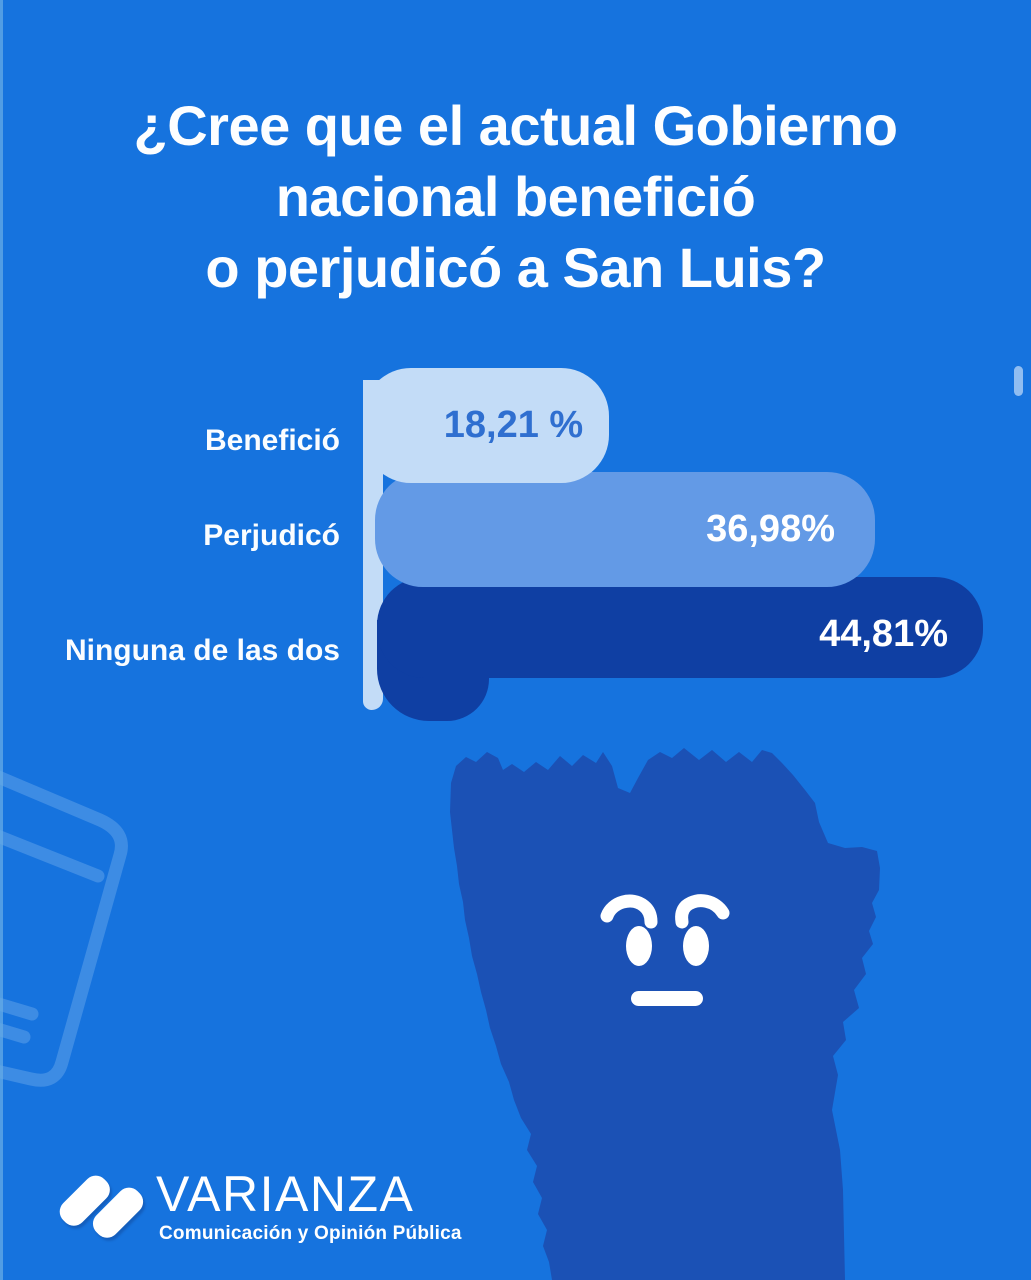 This screenshot has height=1280, width=1031. I want to click on bar-value-ninguna: 44,81%, so click(883, 634).